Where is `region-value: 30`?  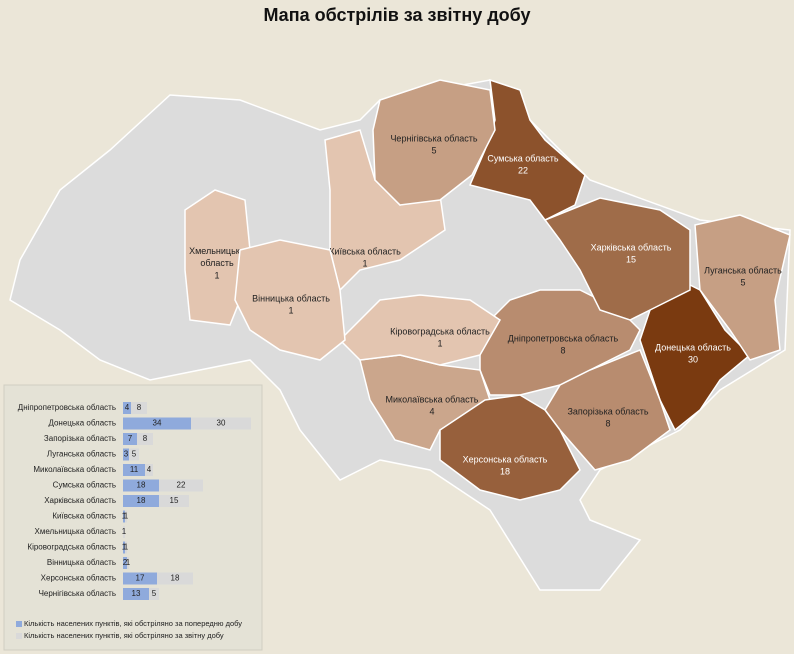 region-value: 30 is located at coordinates (693, 359).